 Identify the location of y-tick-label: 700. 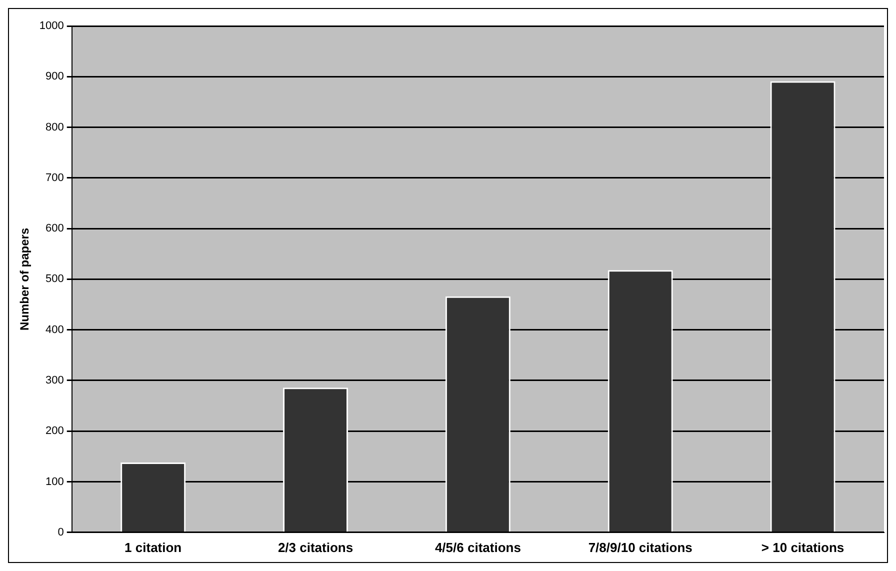
(55, 178).